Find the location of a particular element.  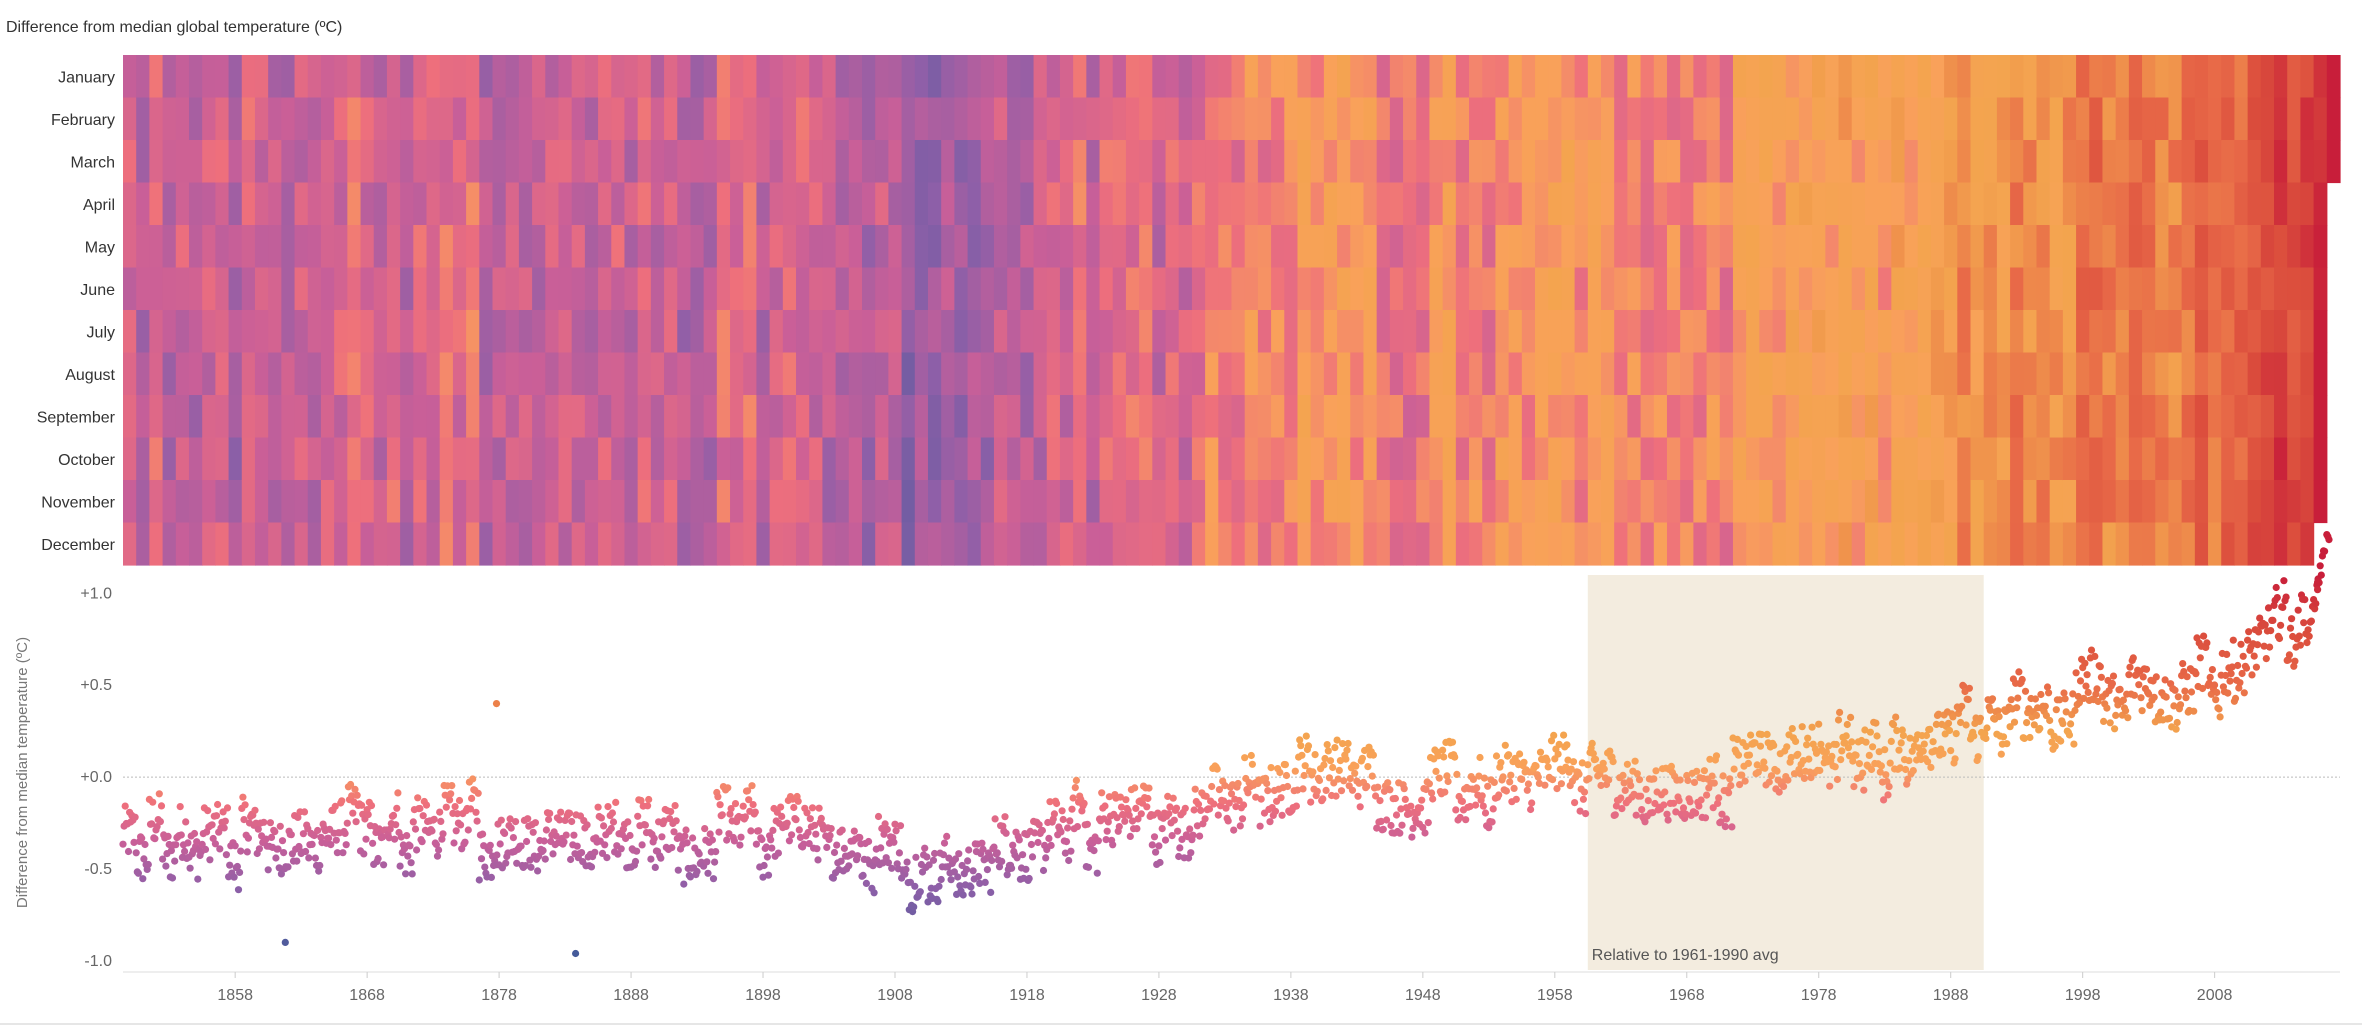

x-tick-label: 1868 is located at coordinates (367, 995).